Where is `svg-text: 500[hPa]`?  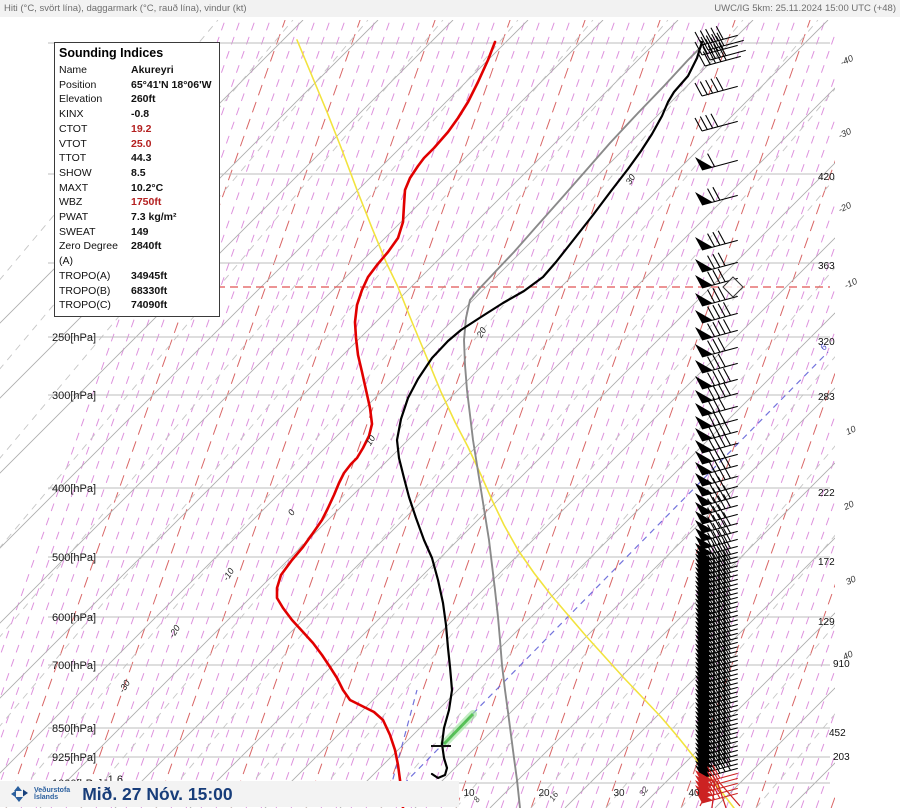 svg-text: 500[hPa] is located at coordinates (74, 558).